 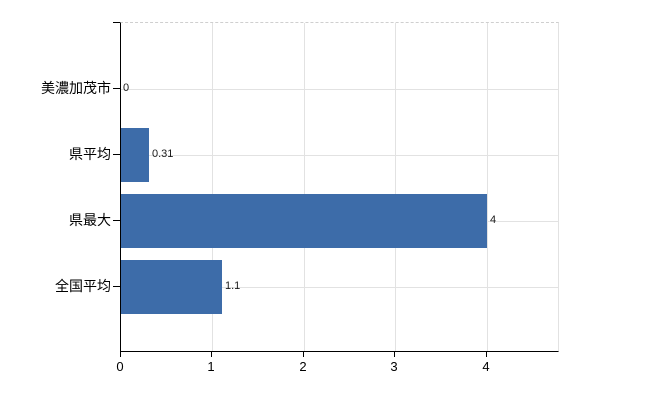 I want to click on x-tick-label: 0, so click(x=120, y=366).